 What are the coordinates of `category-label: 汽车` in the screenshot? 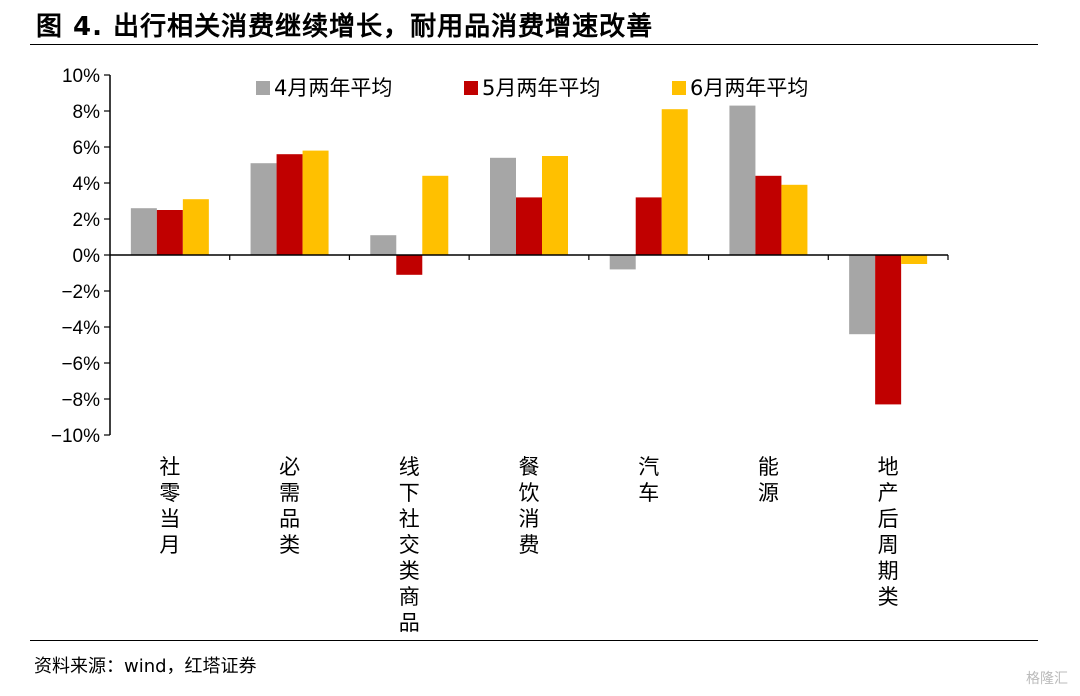 It's located at (648, 480).